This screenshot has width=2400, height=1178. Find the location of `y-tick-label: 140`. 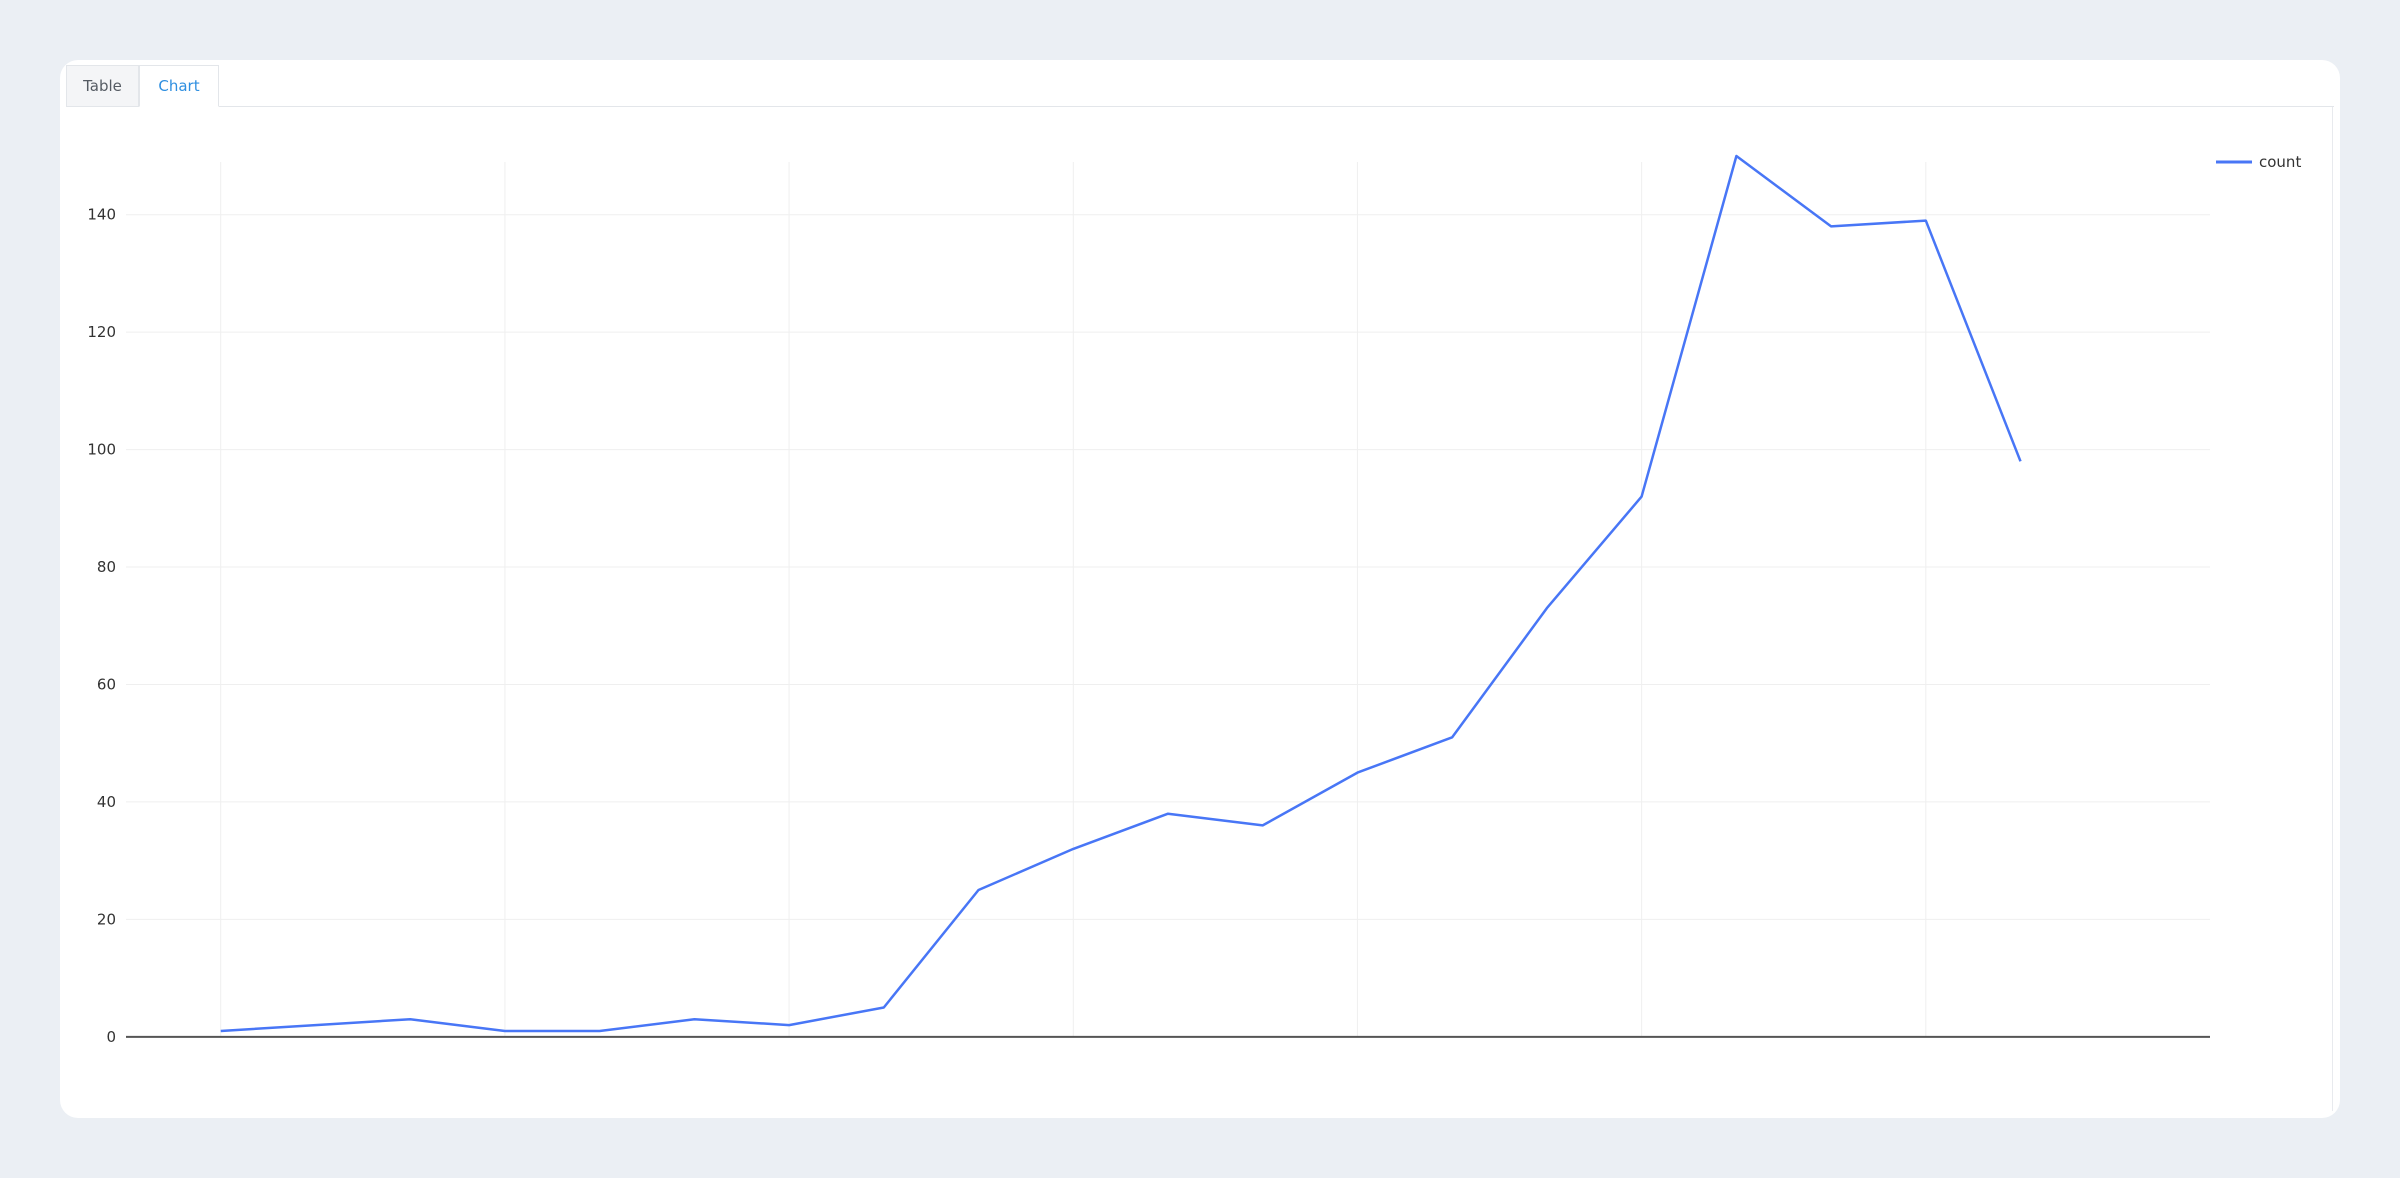

y-tick-label: 140 is located at coordinates (101, 215).